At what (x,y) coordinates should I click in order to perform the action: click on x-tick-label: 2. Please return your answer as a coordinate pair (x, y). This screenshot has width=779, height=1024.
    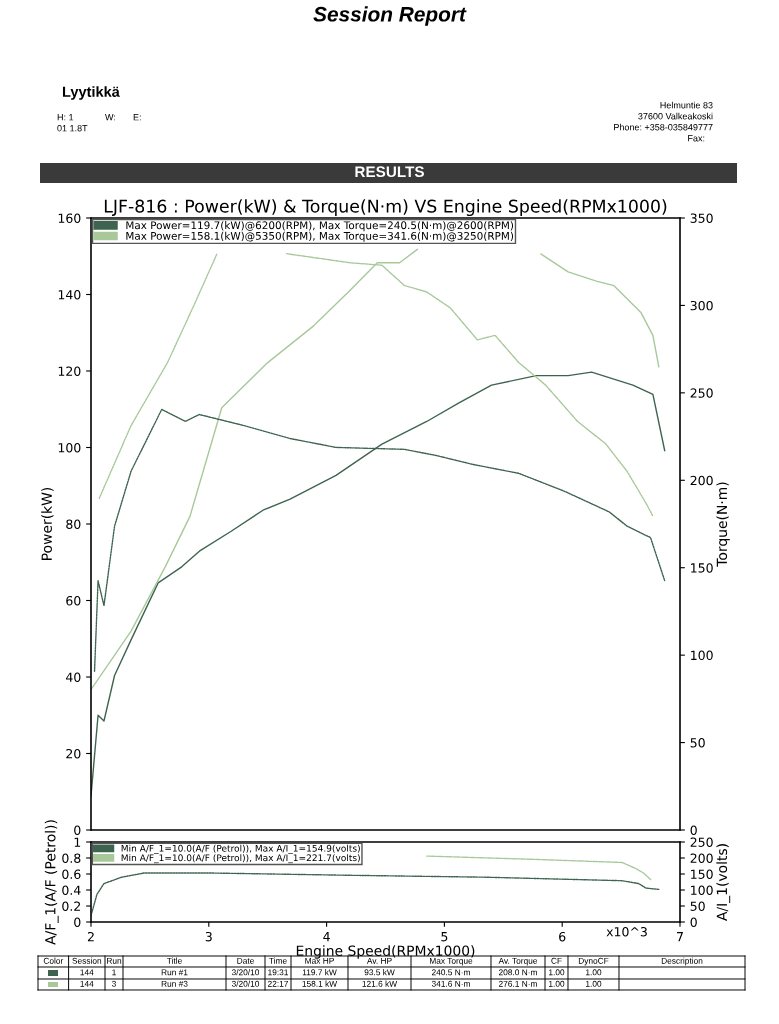
    Looking at the image, I should click on (90, 936).